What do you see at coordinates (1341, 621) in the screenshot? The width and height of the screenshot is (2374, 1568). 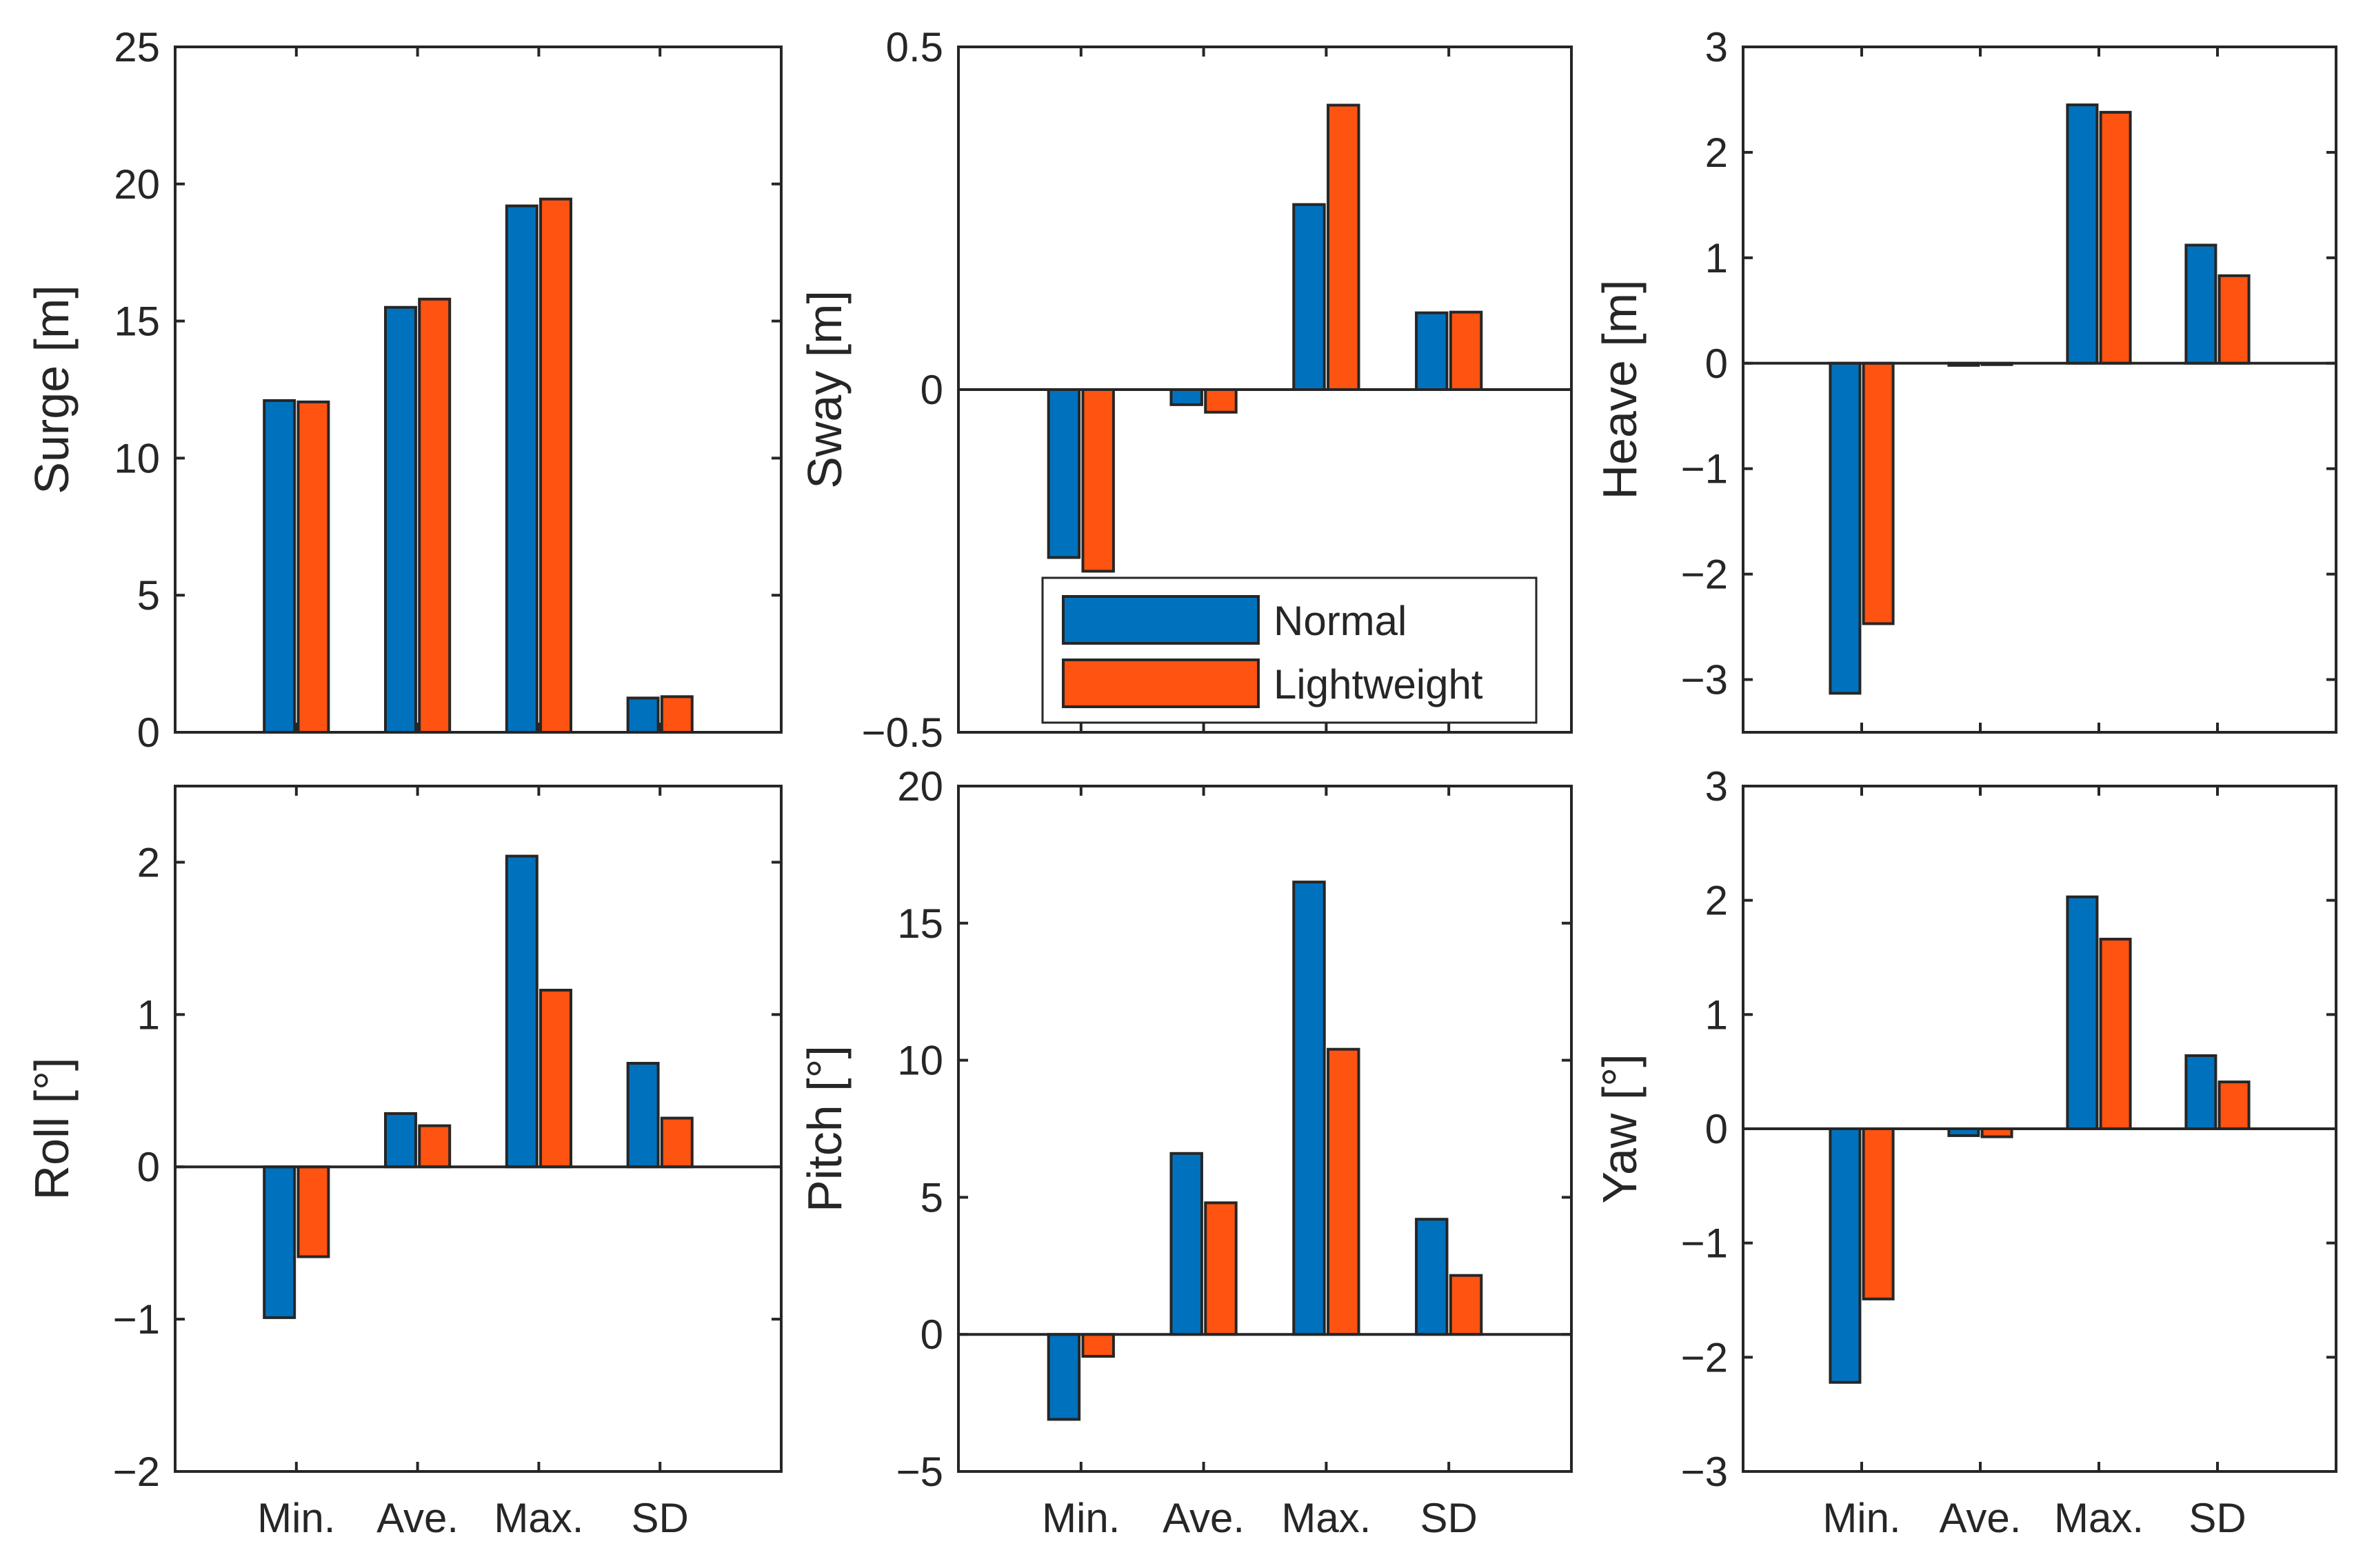 I see `legend-label-normal: Normal` at bounding box center [1341, 621].